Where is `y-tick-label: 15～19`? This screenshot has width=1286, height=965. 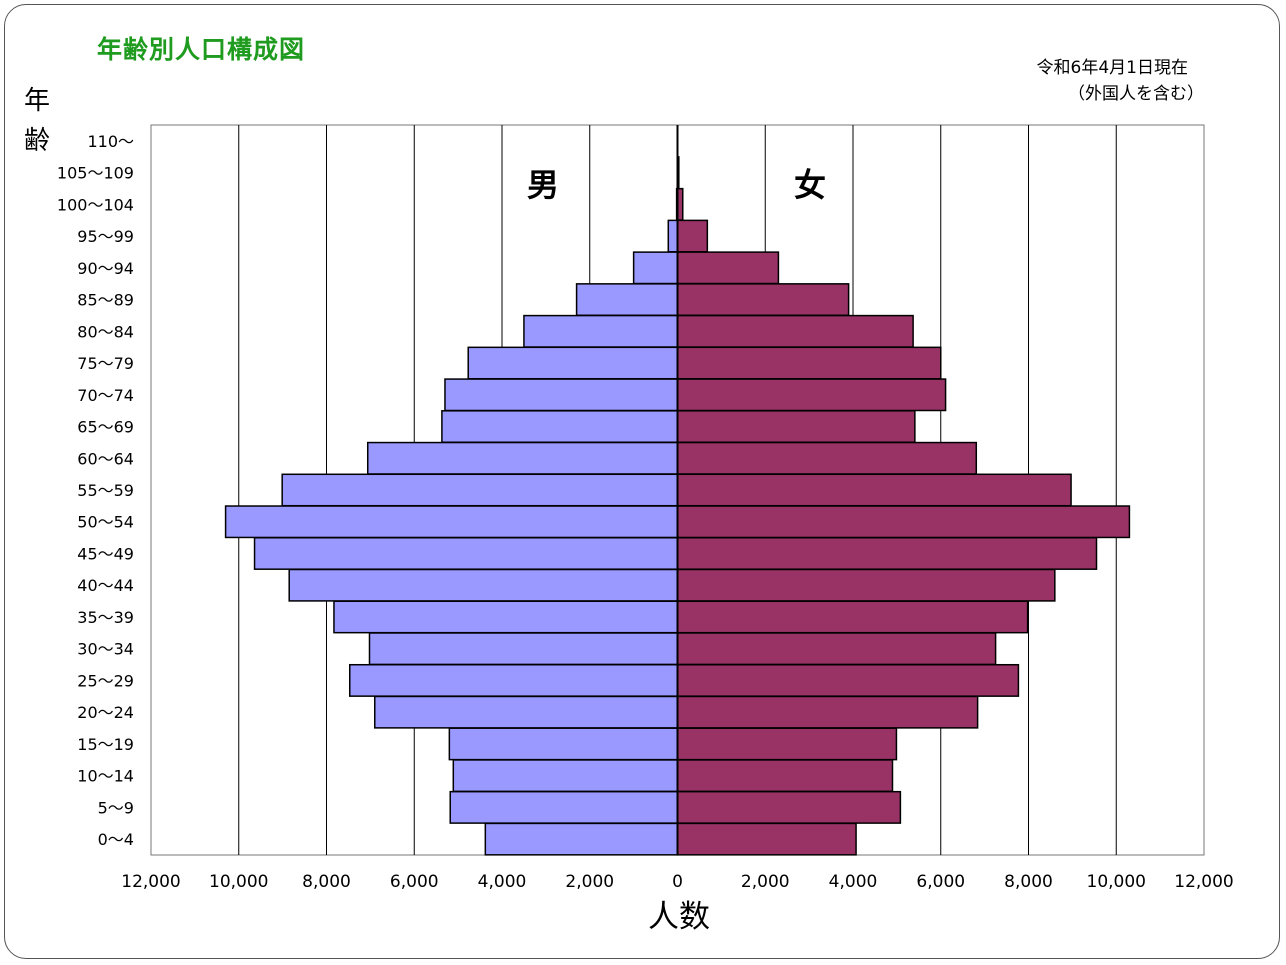
y-tick-label: 15～19 is located at coordinates (105, 744).